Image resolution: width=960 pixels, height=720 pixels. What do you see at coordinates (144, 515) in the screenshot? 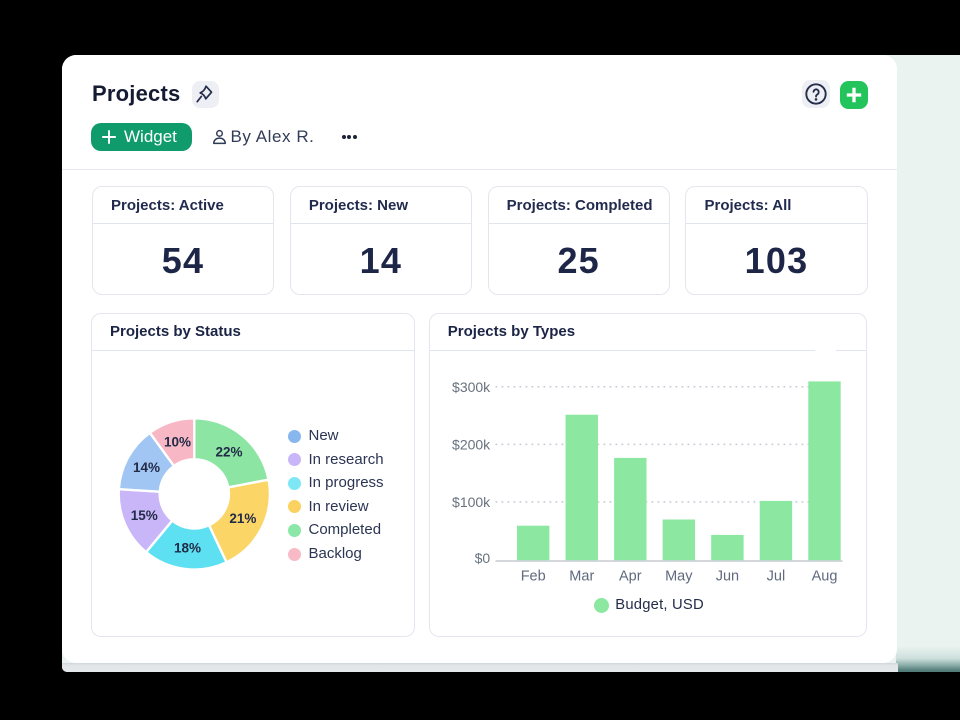
I see `svg-text: 15%` at bounding box center [144, 515].